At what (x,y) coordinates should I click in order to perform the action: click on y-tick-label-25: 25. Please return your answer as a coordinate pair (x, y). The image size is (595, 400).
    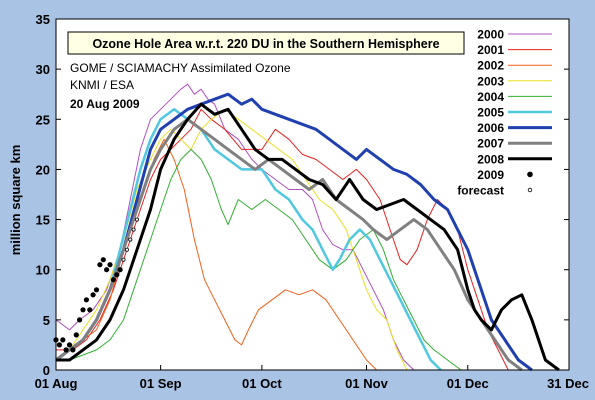
    Looking at the image, I should click on (43, 119).